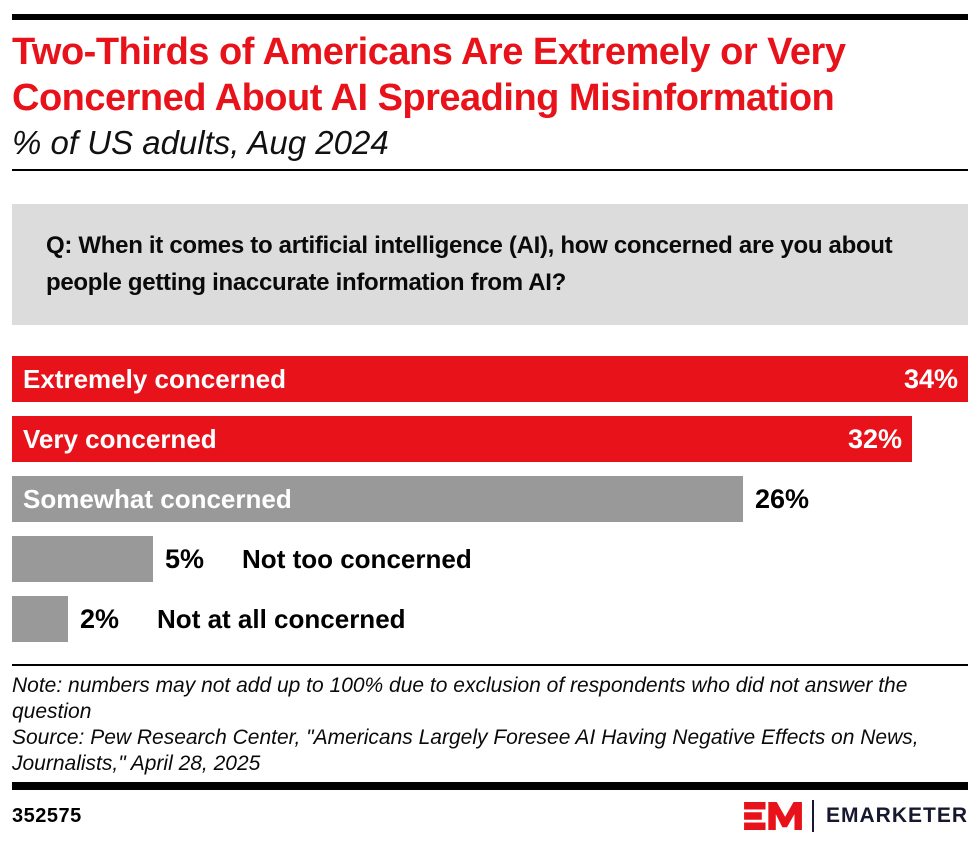 This screenshot has height=852, width=980. Describe the element at coordinates (490, 17) in the screenshot. I see `top-rule` at that location.